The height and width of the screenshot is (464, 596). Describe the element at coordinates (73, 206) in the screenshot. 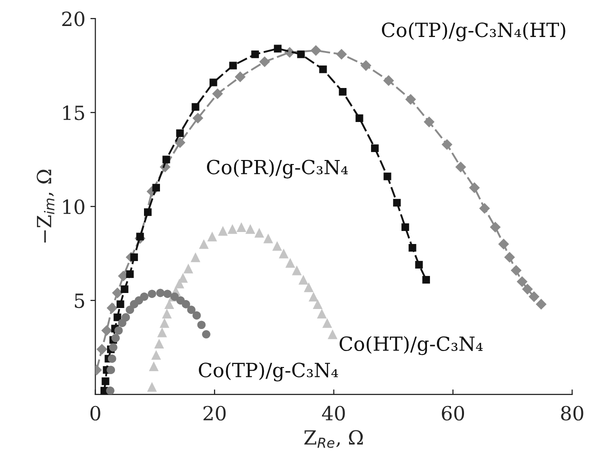

I see `y-tick-label: 10` at that location.